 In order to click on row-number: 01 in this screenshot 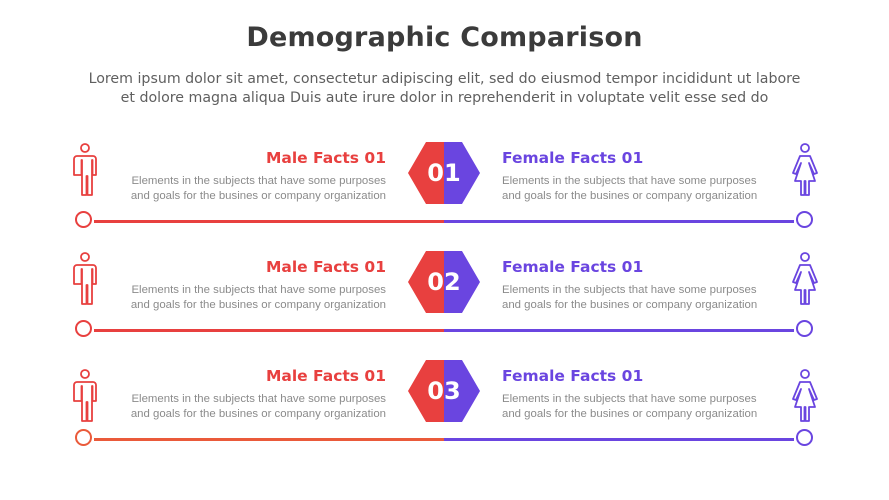, I will do `click(444, 173)`.